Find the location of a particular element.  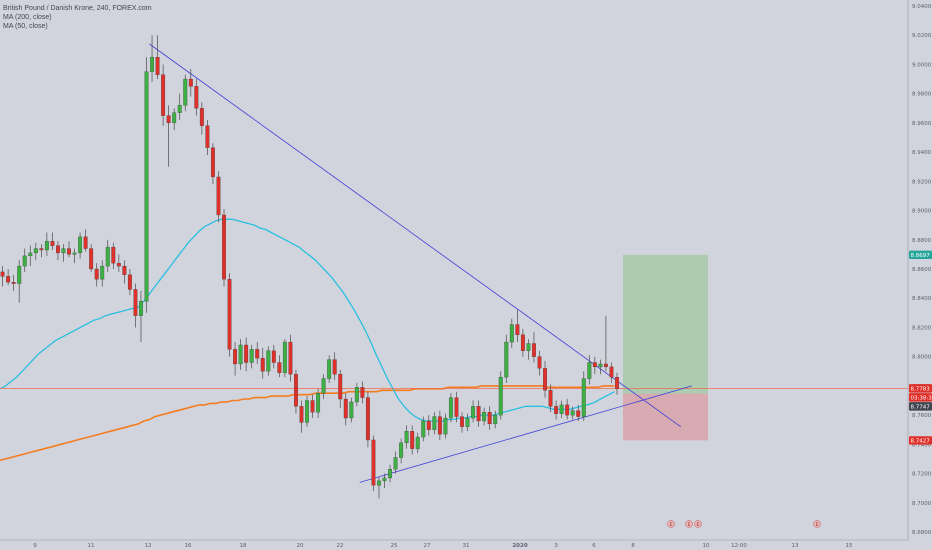

target-zone is located at coordinates (665, 324).